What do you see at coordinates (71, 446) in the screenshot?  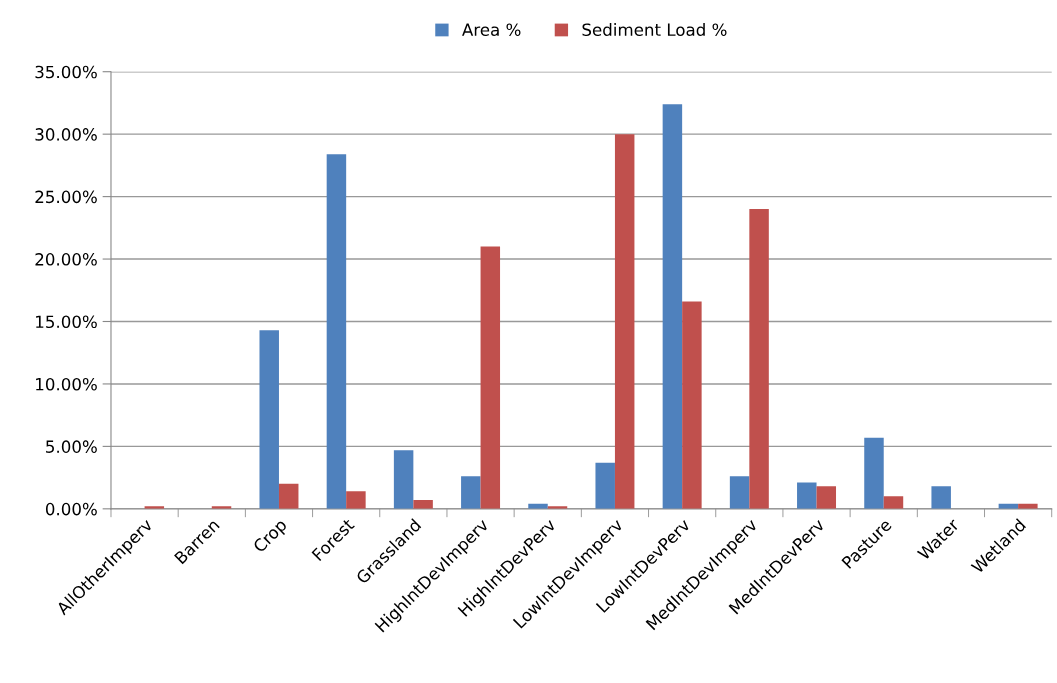 I see `y-tick-label: 5.00%` at bounding box center [71, 446].